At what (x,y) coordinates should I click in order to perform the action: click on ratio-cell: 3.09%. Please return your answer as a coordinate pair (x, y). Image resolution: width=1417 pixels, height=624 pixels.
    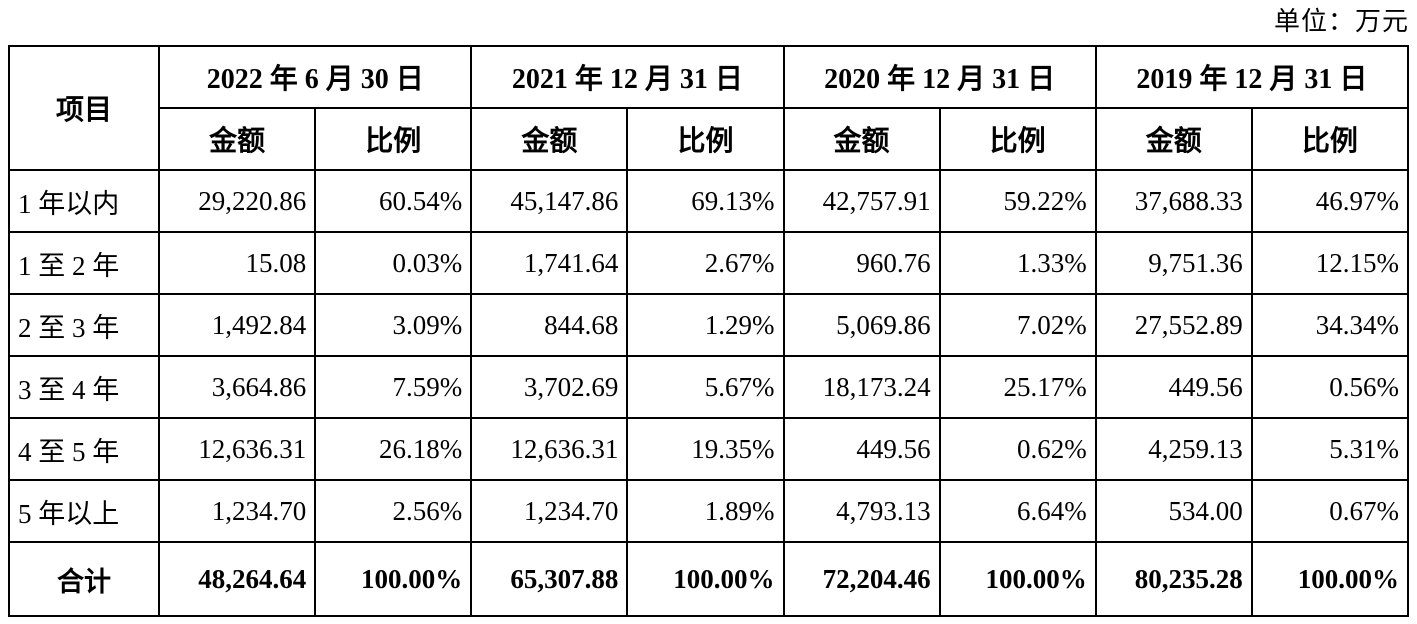
    Looking at the image, I should click on (393, 325).